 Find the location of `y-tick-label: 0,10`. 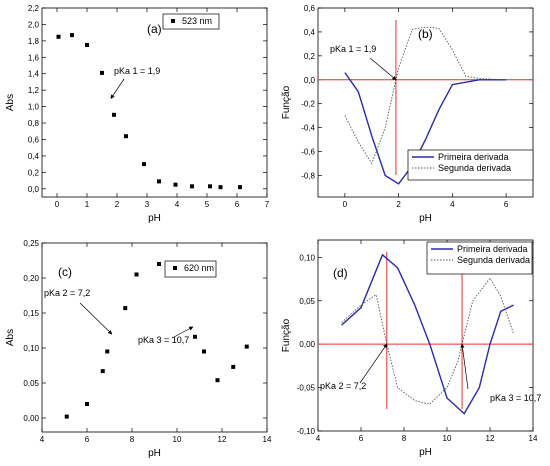

y-tick-label: 0,10 is located at coordinates (307, 257).